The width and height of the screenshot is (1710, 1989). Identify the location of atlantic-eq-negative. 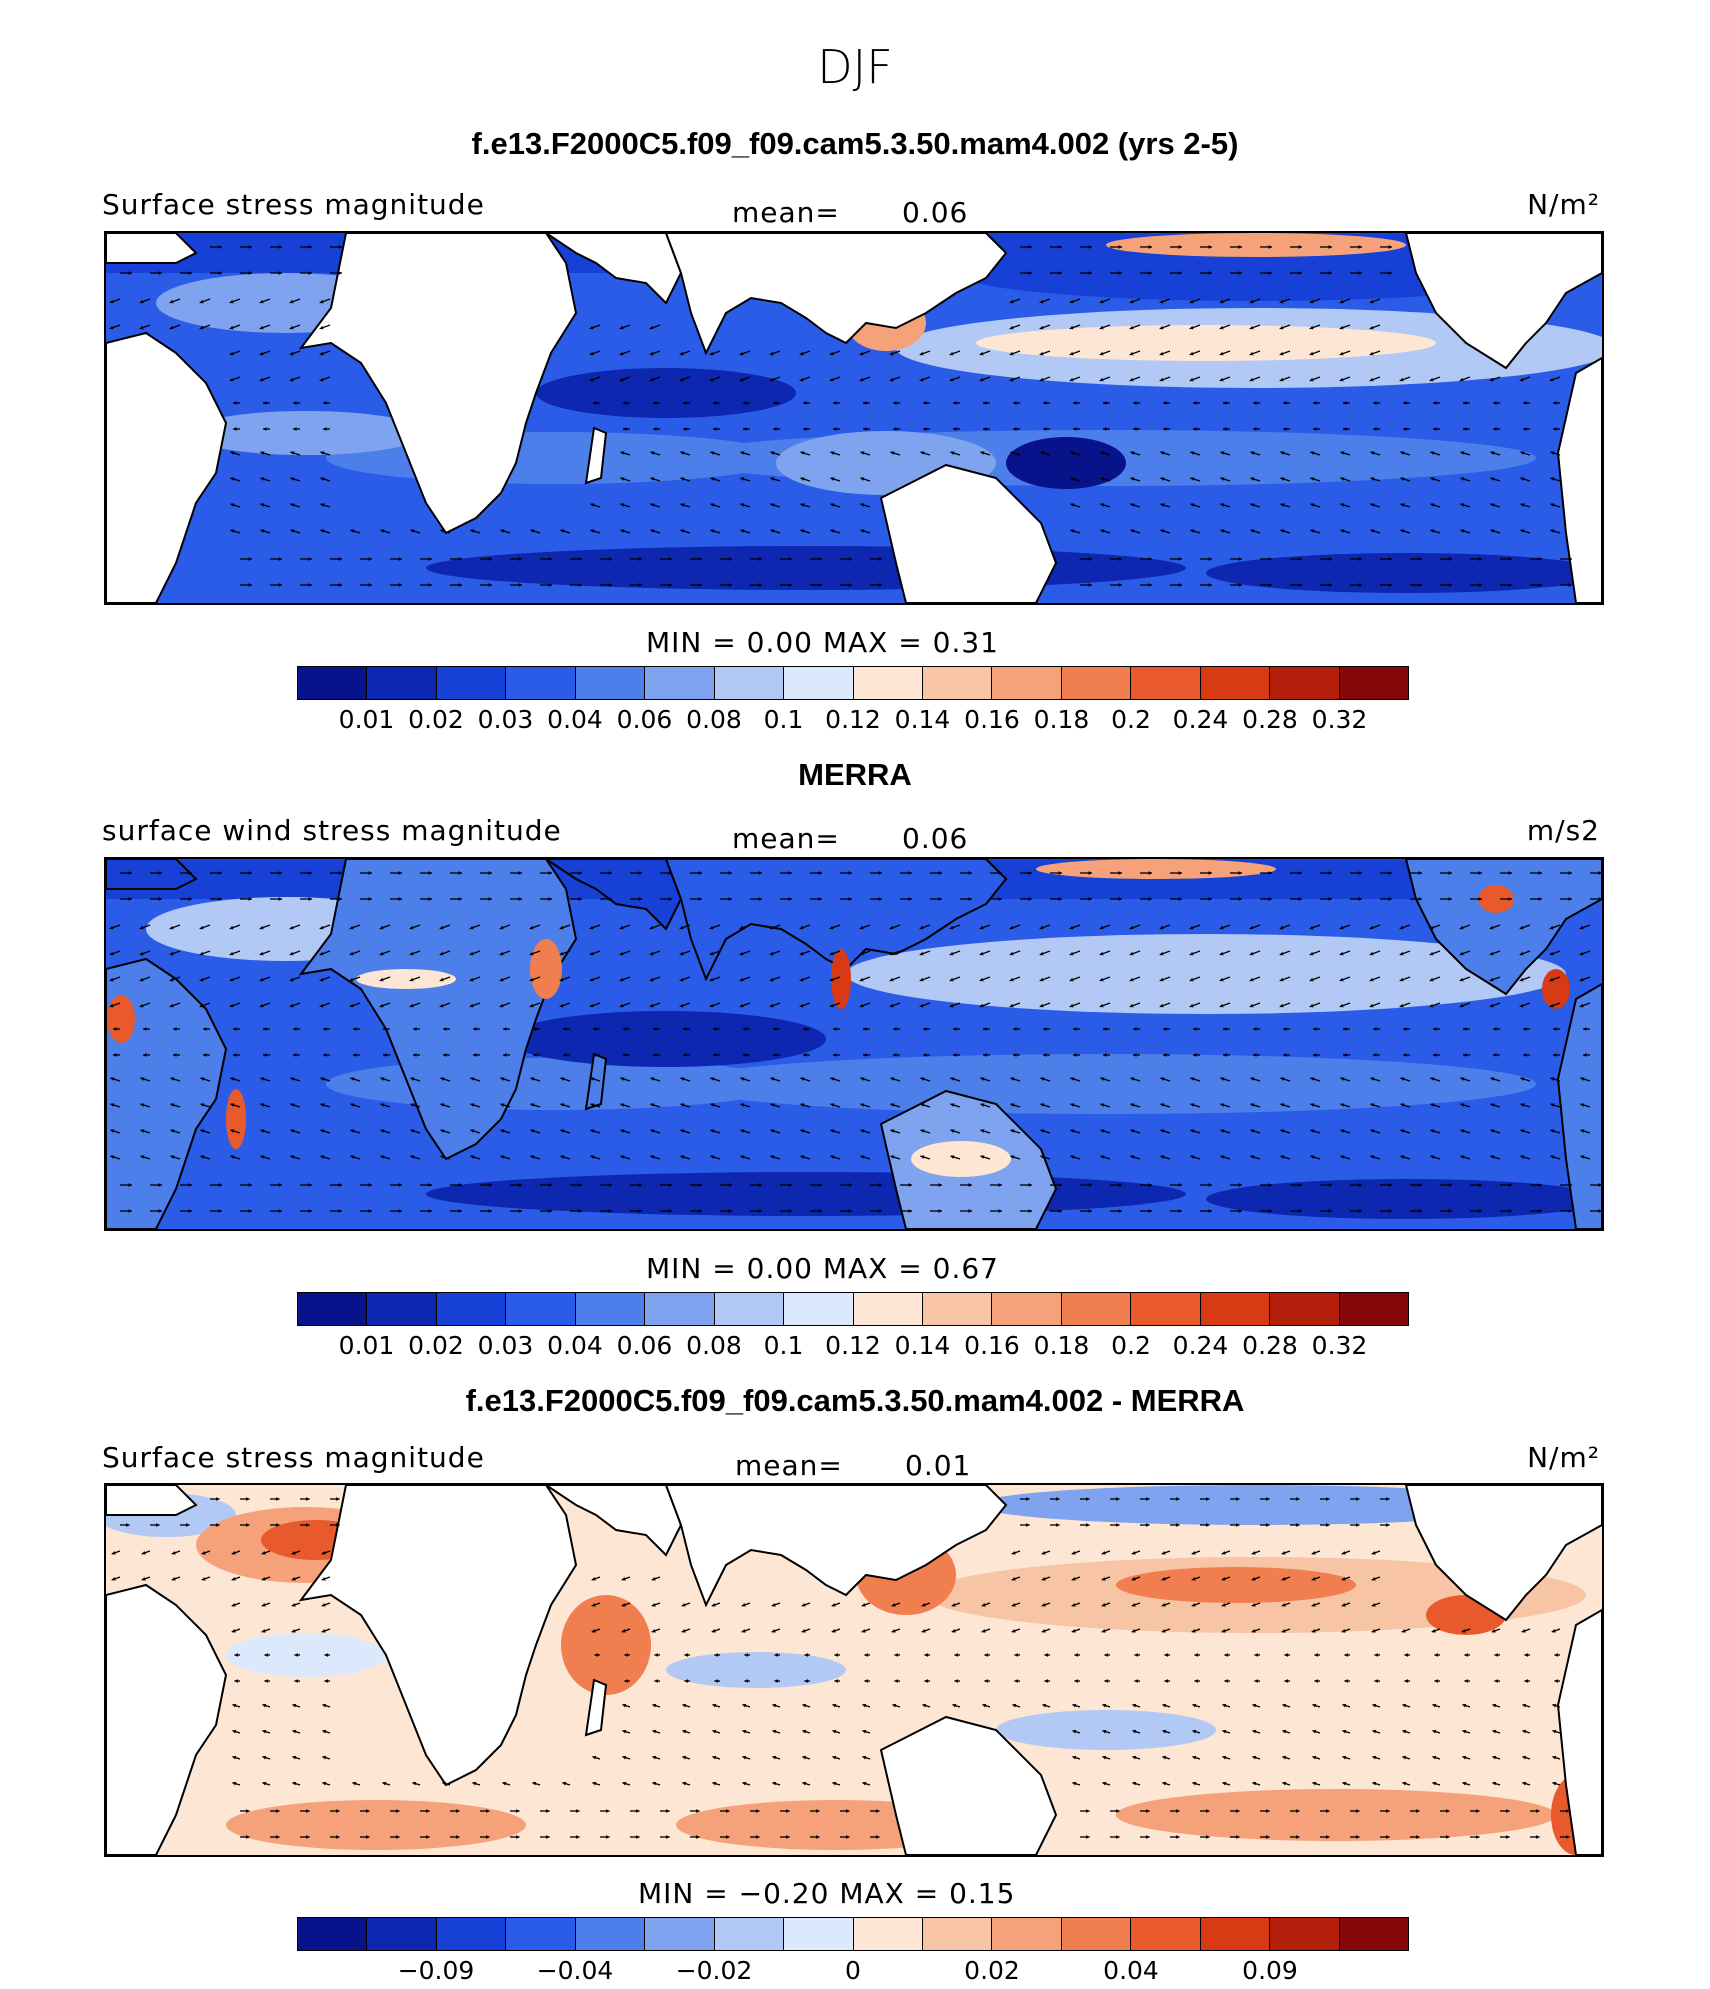
(306, 1655).